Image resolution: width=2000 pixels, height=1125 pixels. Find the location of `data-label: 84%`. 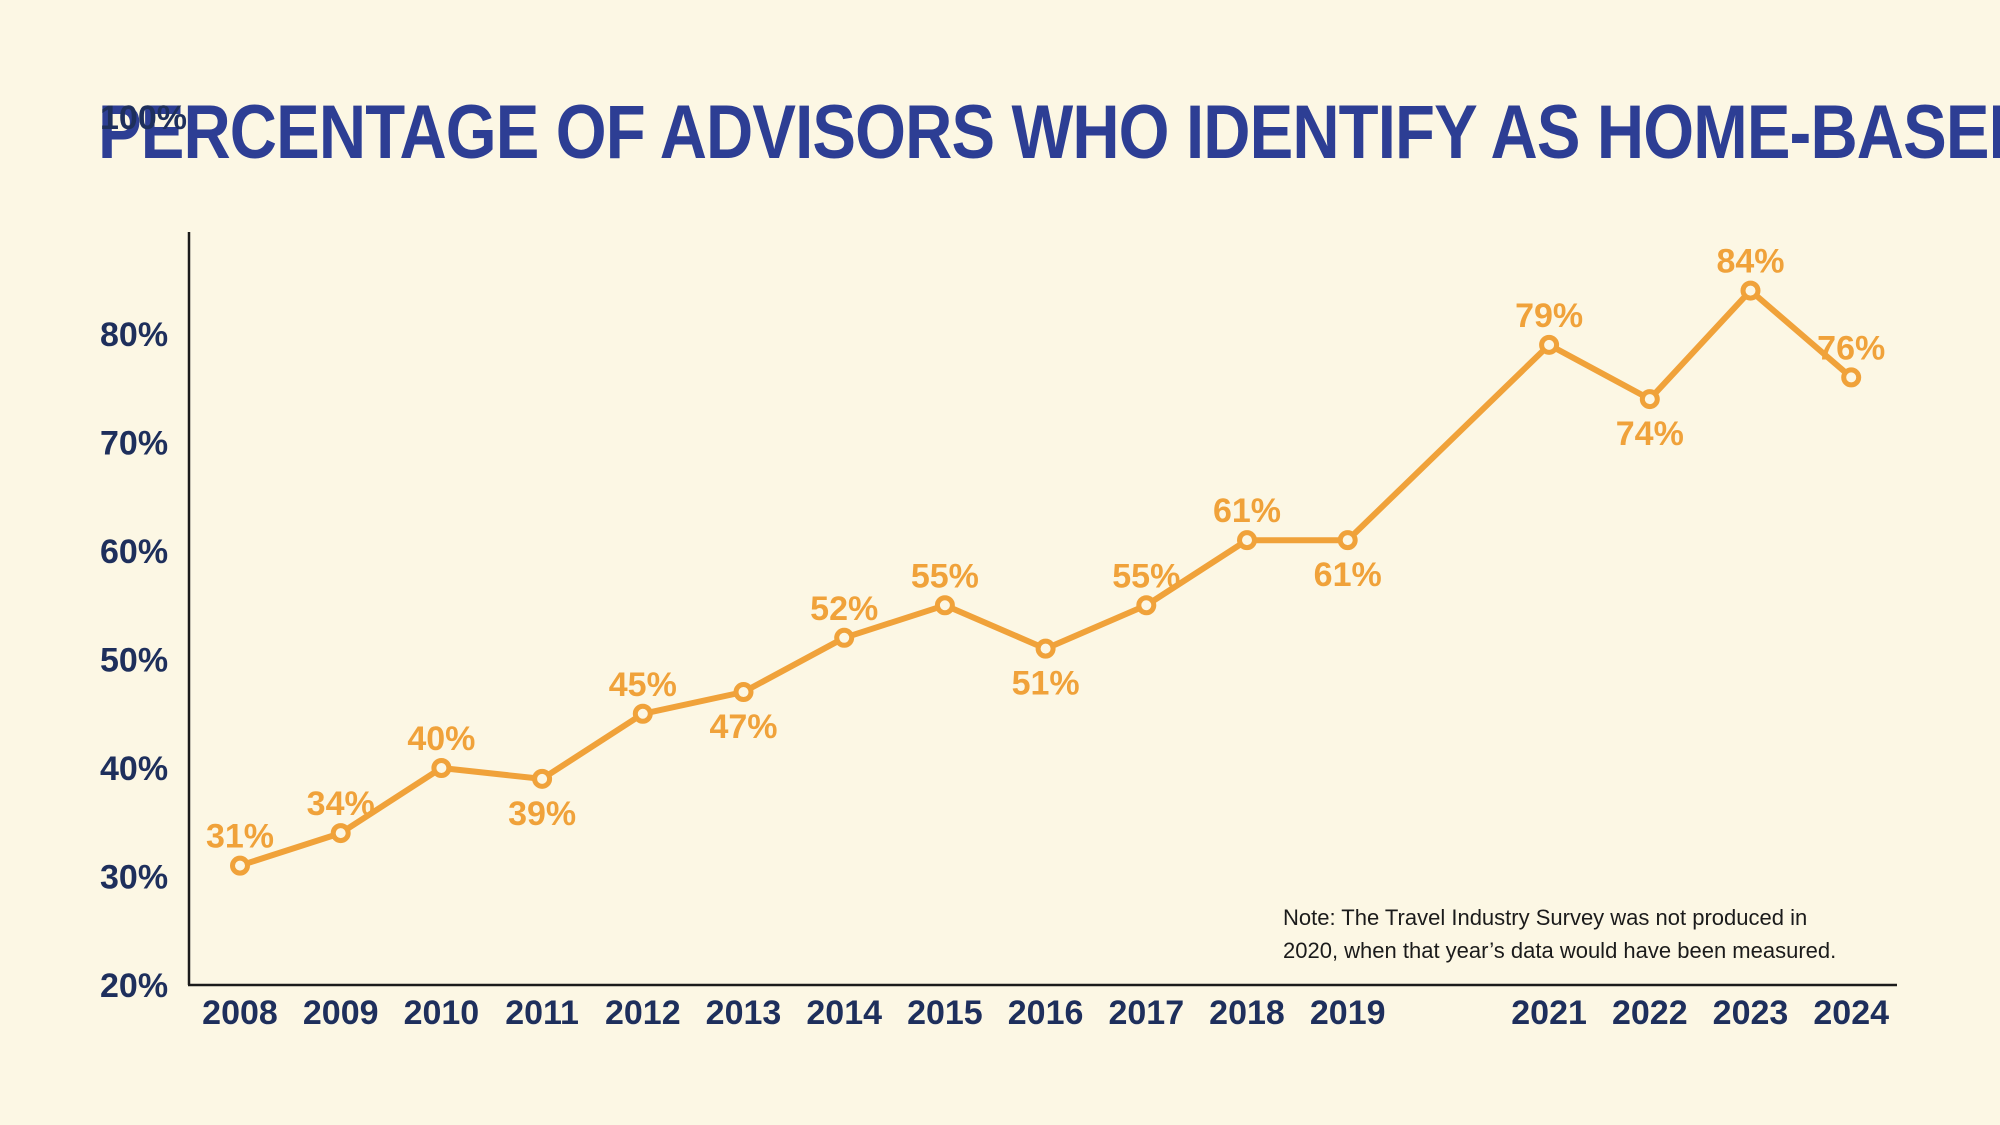

data-label: 84% is located at coordinates (1750, 262).